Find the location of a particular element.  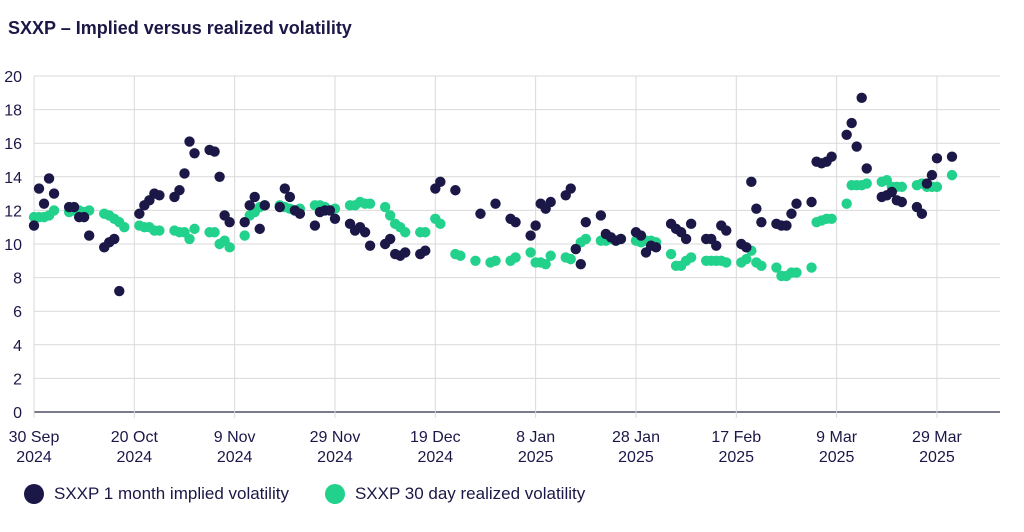

x-tick-label: 29 Nov is located at coordinates (335, 437).